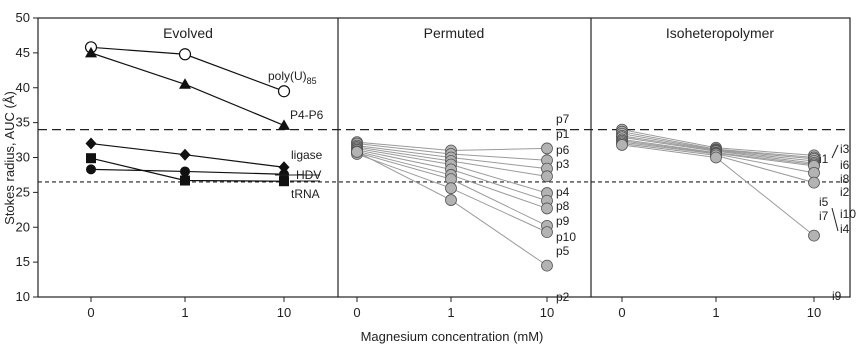 The image size is (863, 345). I want to click on label-trna: tRNA, so click(305, 194).